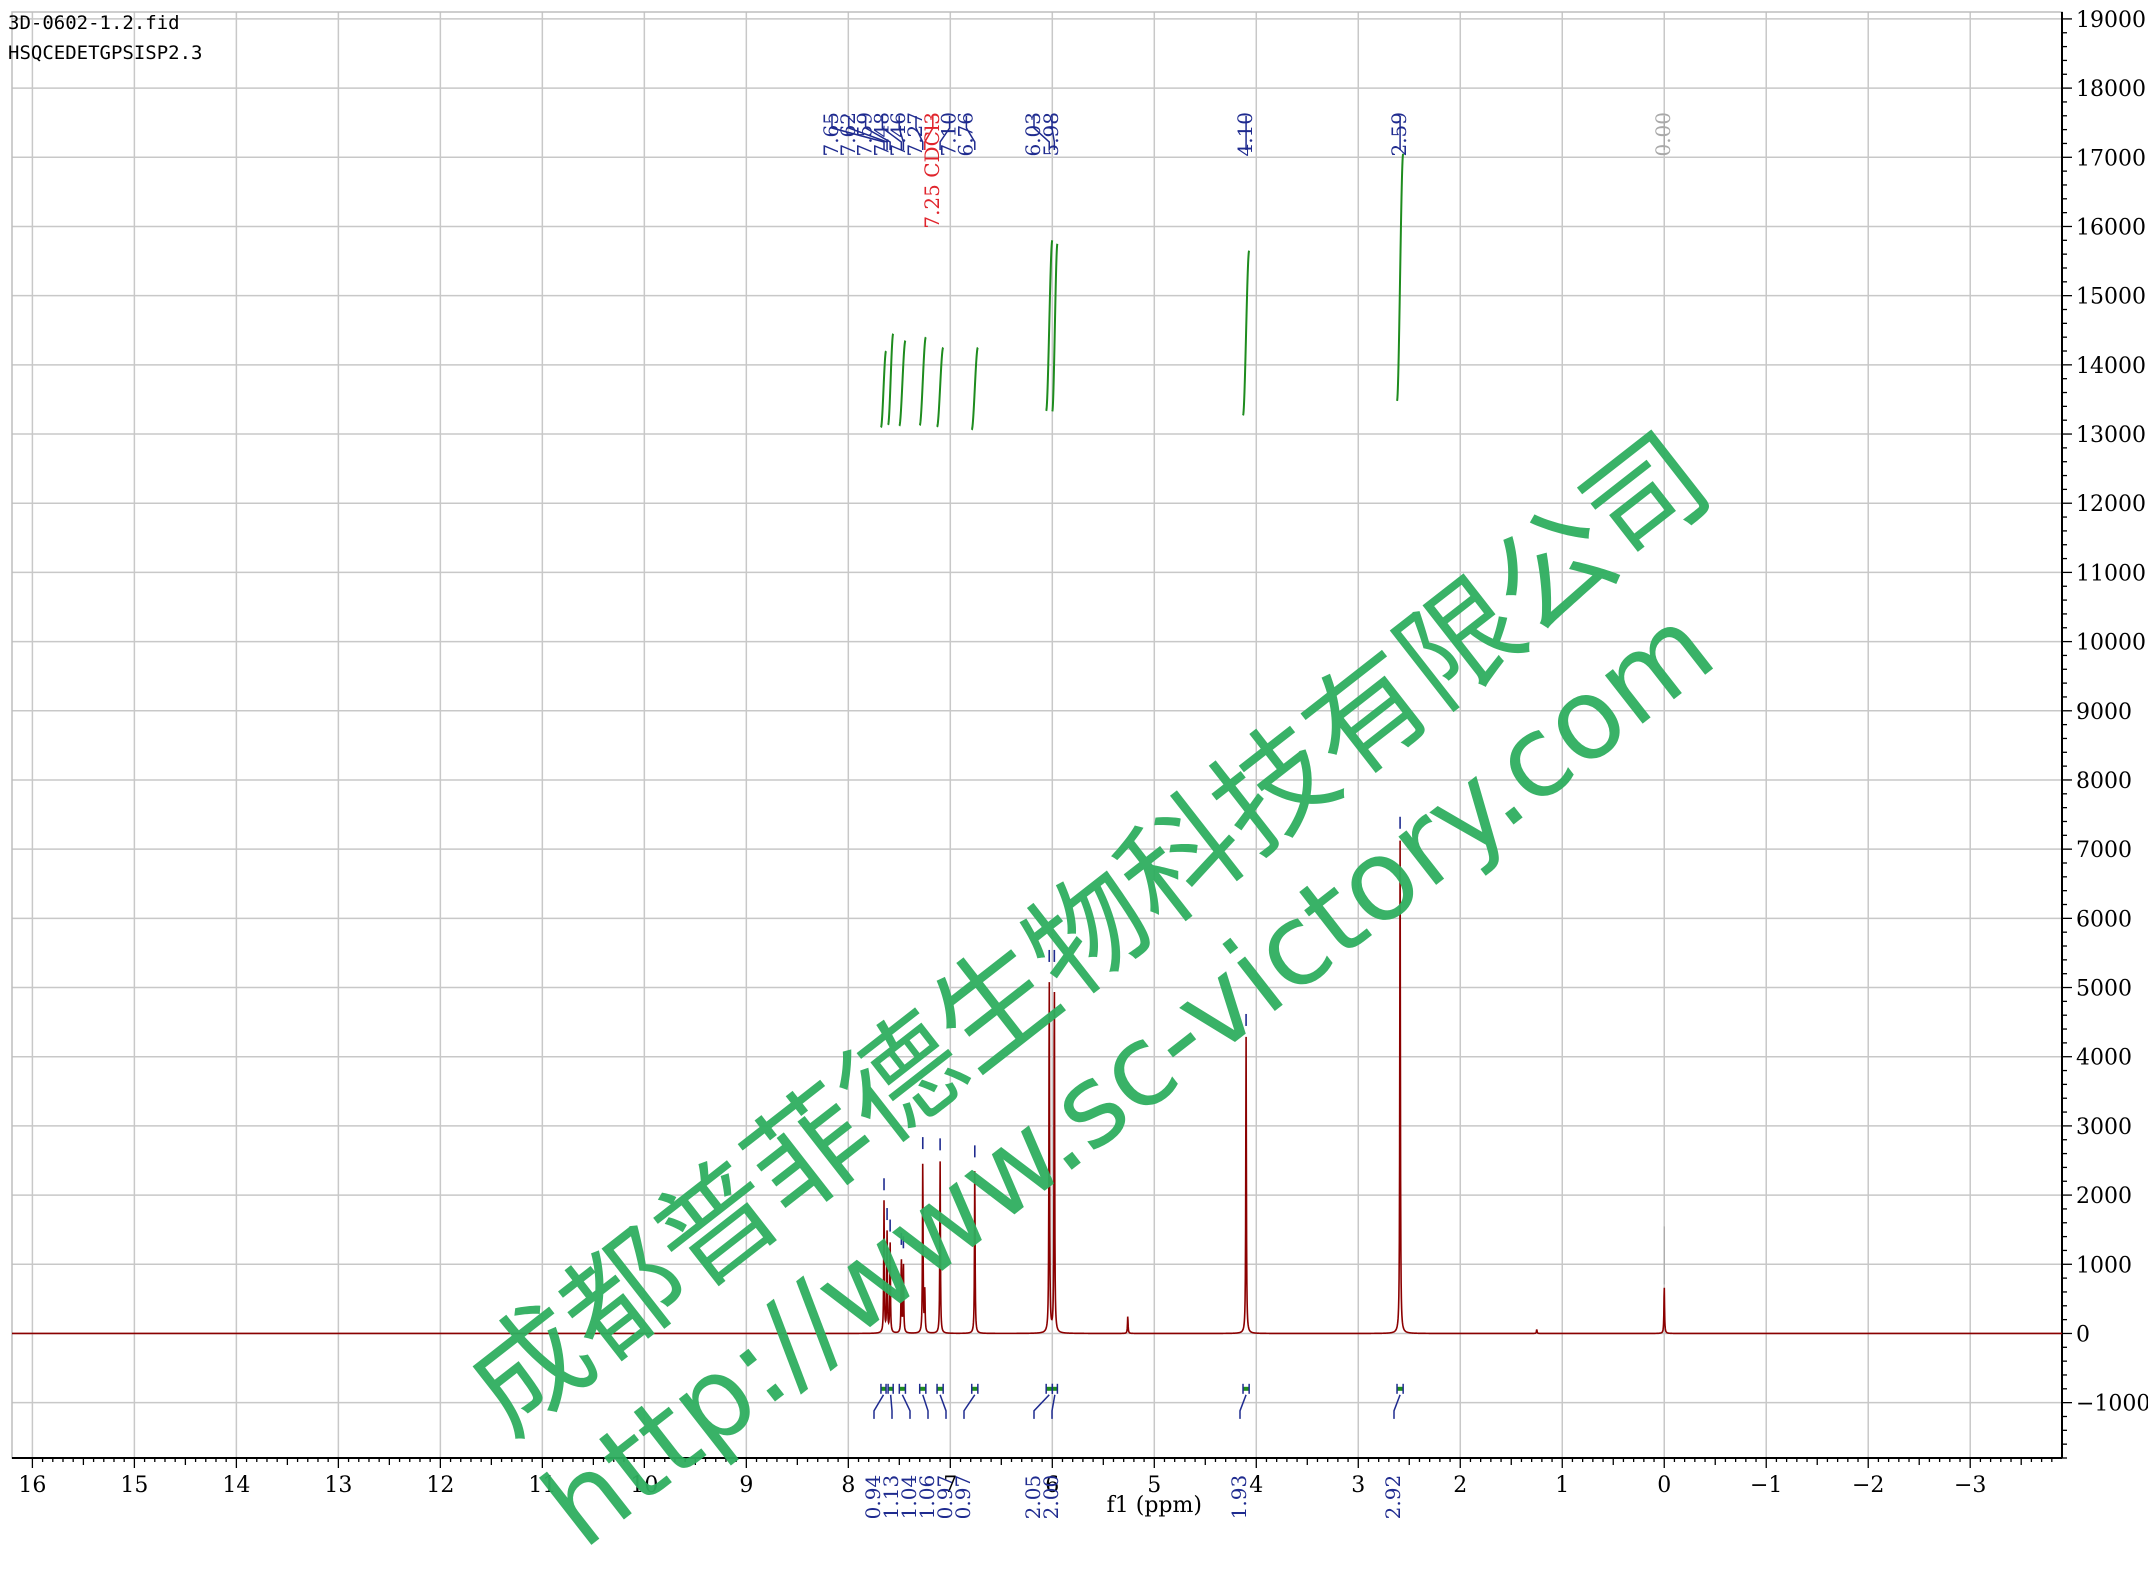 The width and height of the screenshot is (2148, 1572). I want to click on peak-label: 0.00, so click(1663, 134).